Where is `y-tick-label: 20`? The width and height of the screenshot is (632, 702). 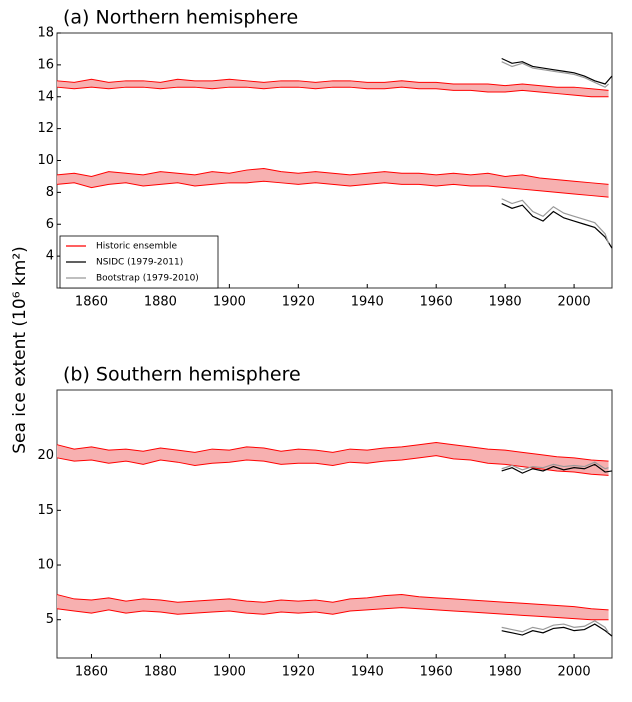 y-tick-label: 20 is located at coordinates (45, 455).